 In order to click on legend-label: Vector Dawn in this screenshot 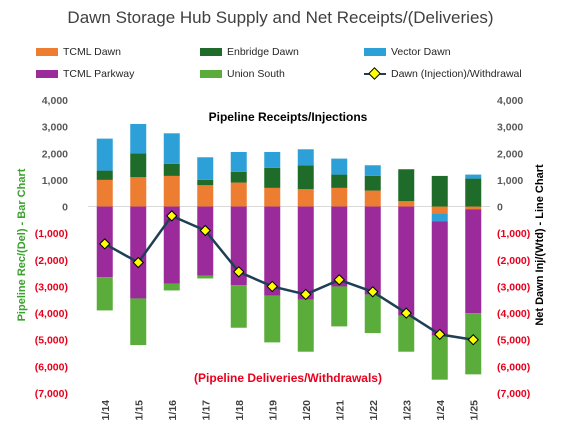, I will do `click(421, 52)`.